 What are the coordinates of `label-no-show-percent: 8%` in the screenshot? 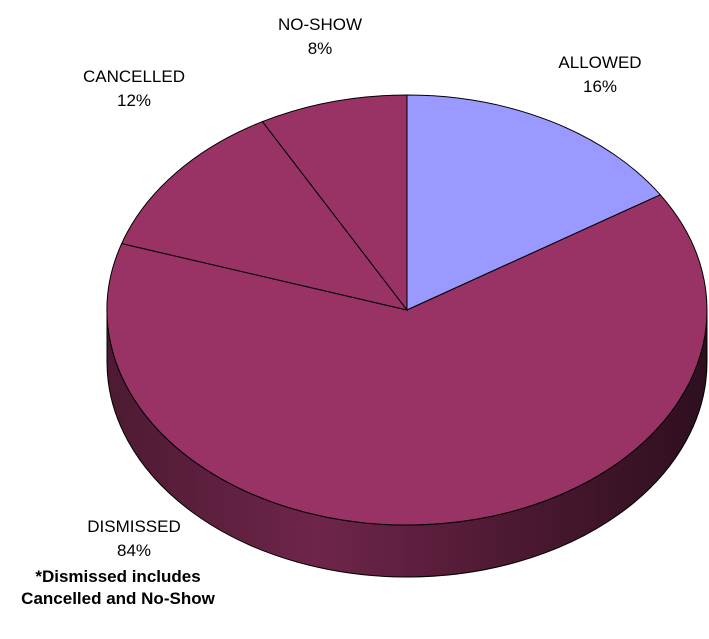 It's located at (320, 48).